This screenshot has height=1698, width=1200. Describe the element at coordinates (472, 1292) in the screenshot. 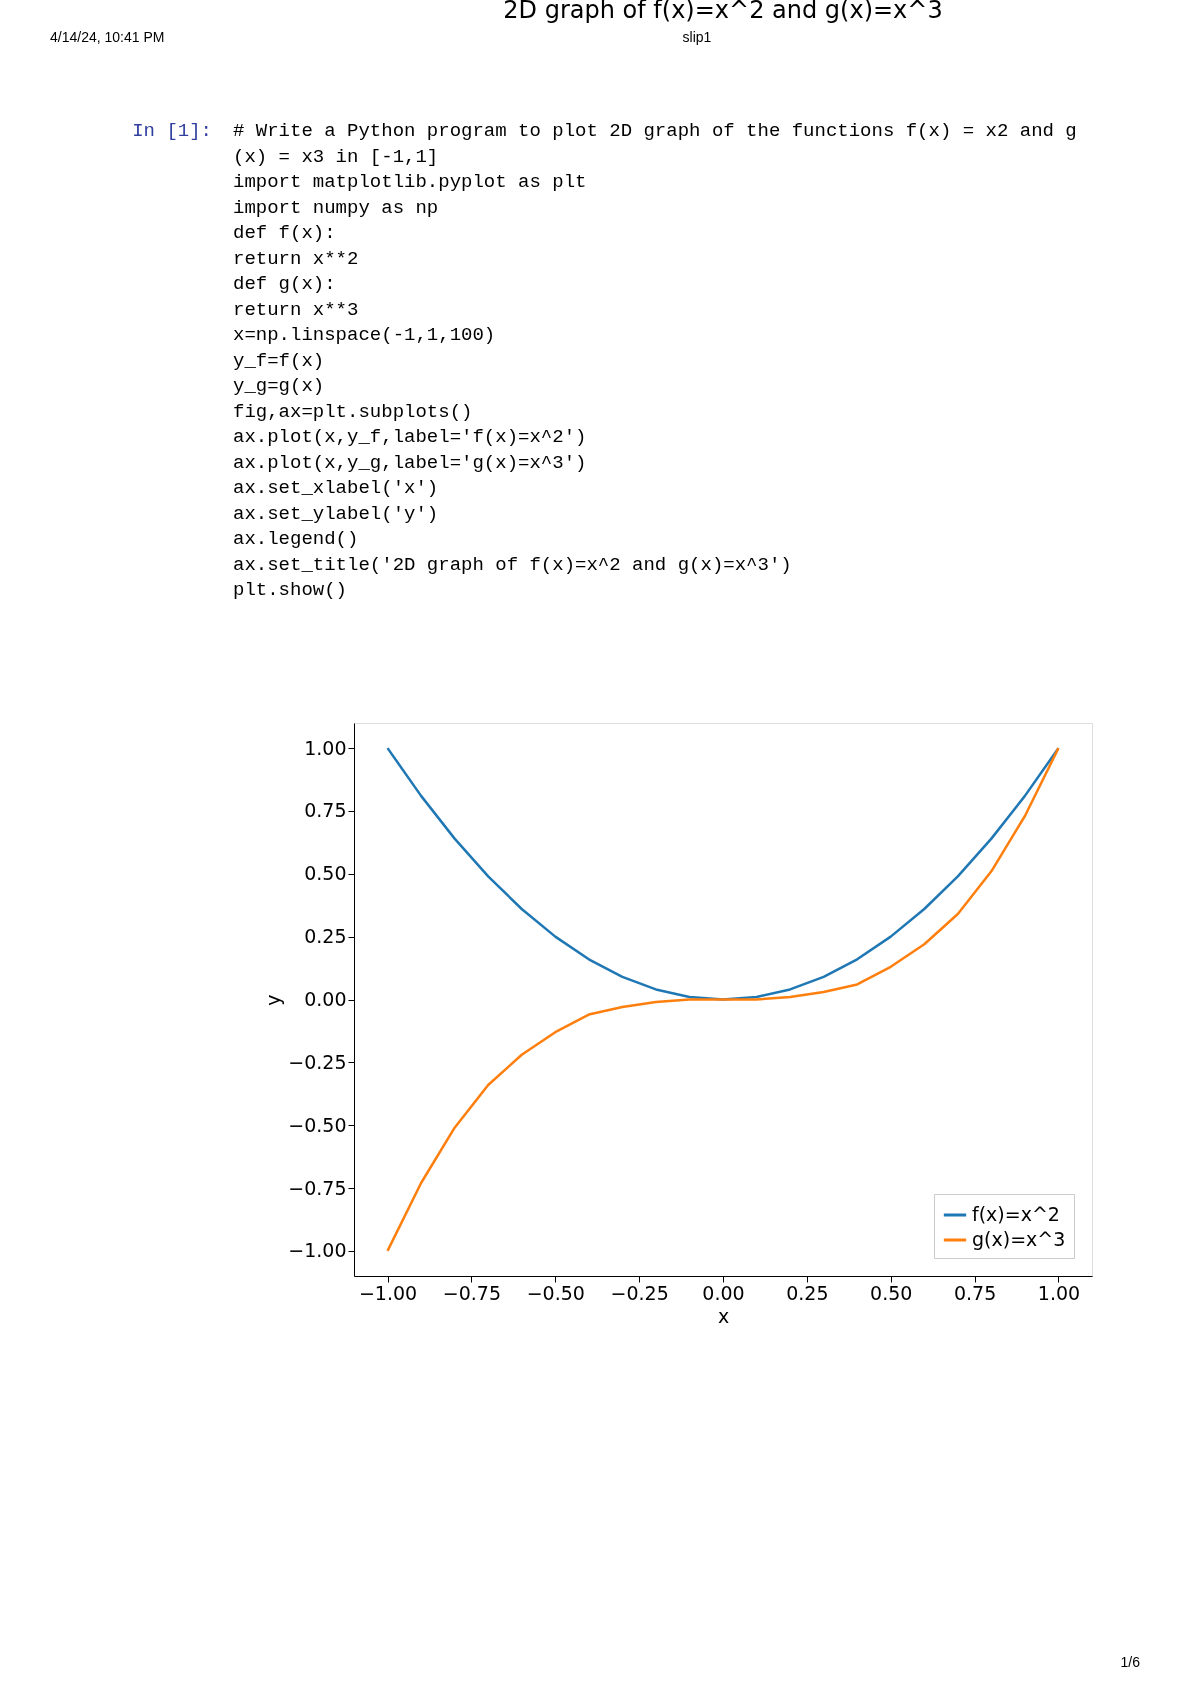

I see `x-tick-label: −0.75` at that location.